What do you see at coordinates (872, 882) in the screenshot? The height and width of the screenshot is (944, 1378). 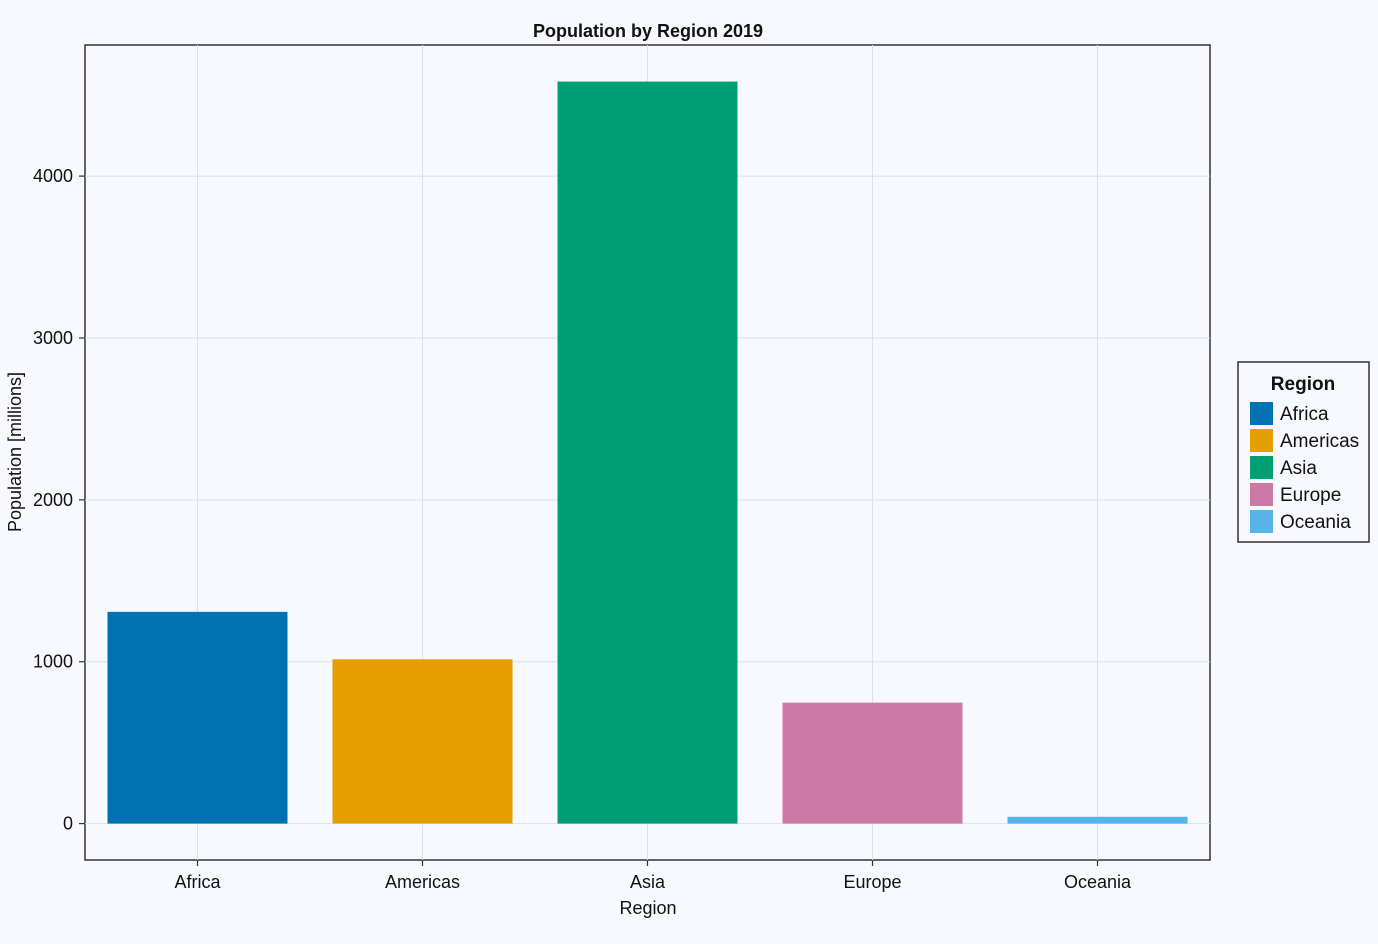 I see `x-tick-label: Europe` at bounding box center [872, 882].